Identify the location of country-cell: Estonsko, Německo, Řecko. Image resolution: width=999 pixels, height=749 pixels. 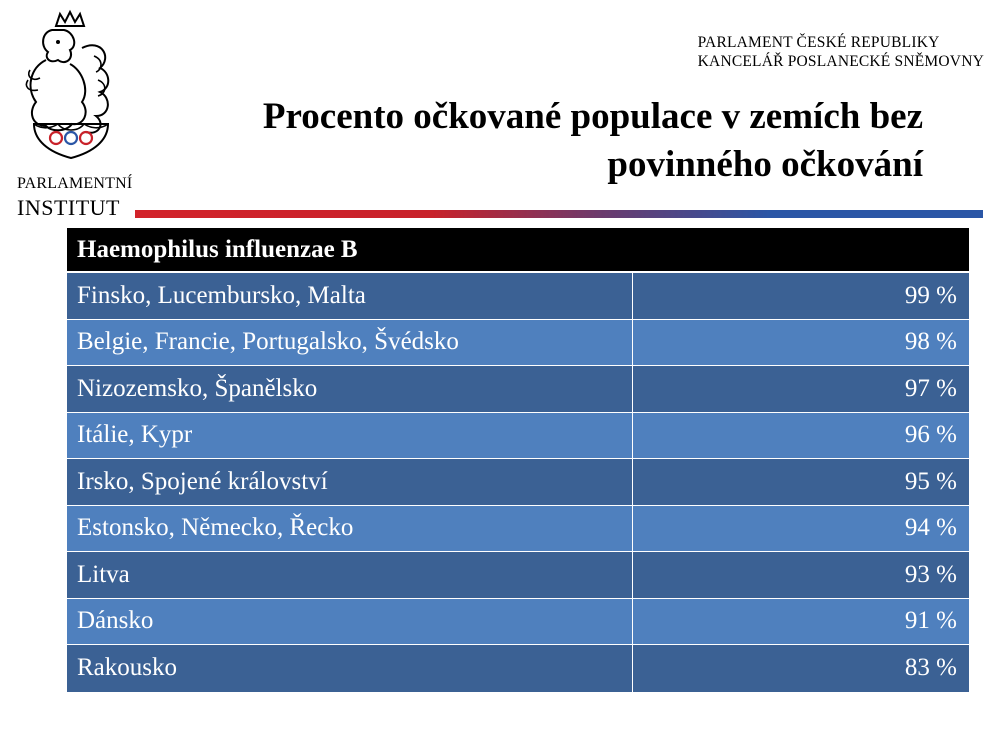
(350, 528).